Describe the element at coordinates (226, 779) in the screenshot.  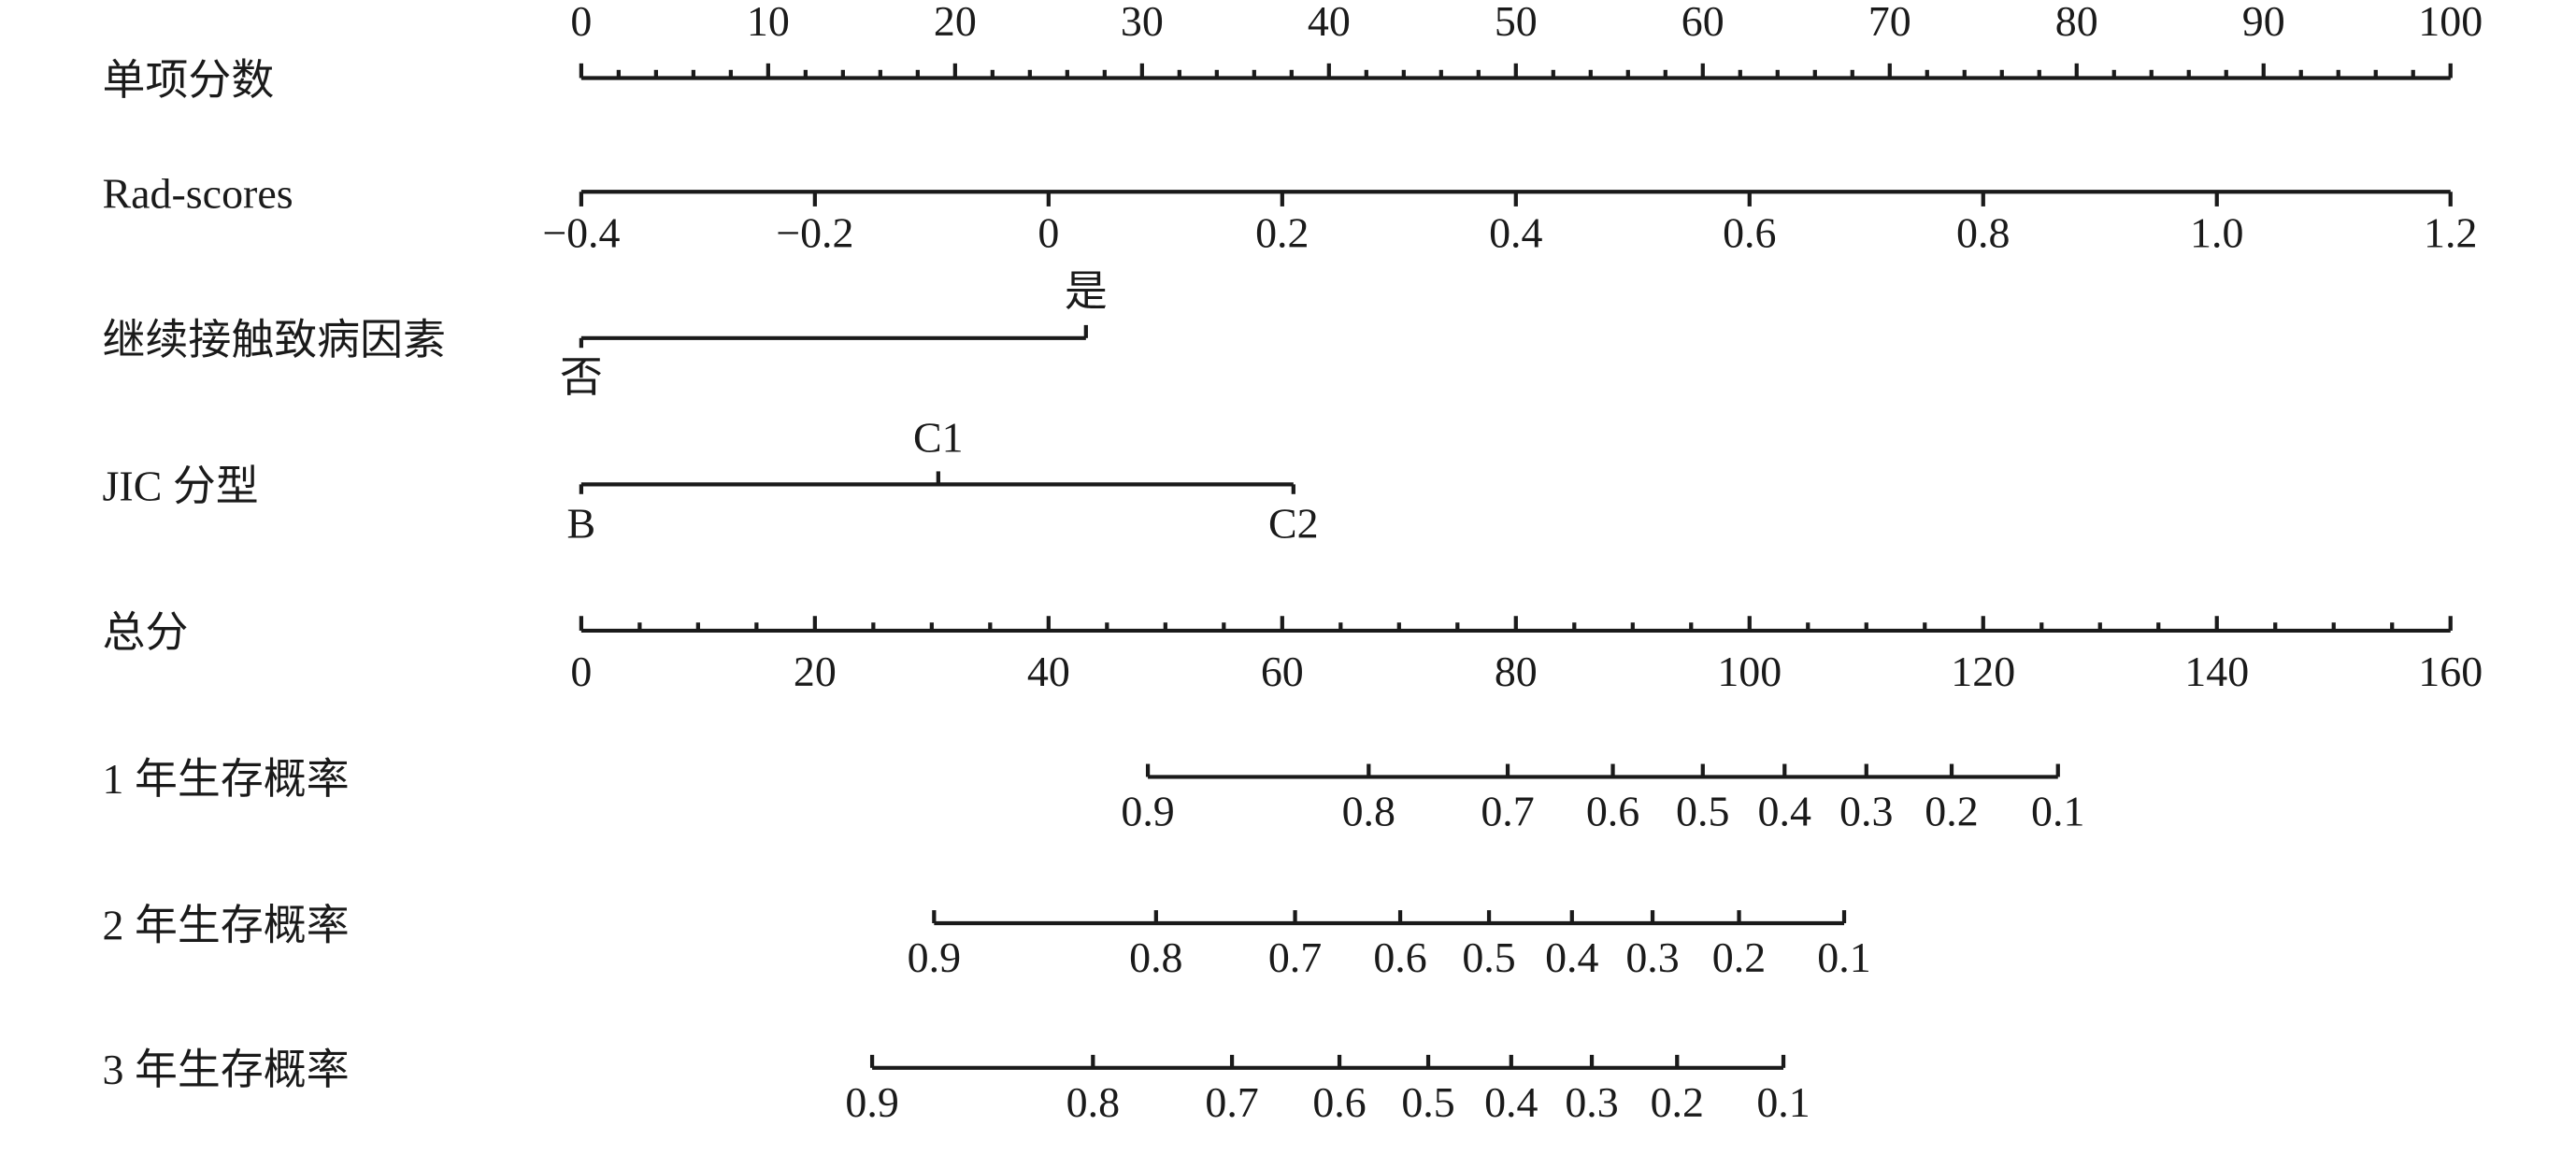
I see `row-label: 1 年生存概率` at that location.